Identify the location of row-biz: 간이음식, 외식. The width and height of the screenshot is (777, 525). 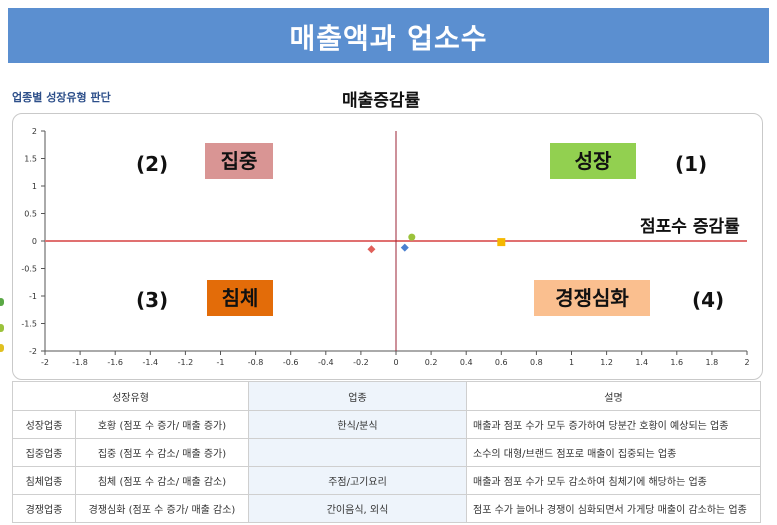
(357, 508).